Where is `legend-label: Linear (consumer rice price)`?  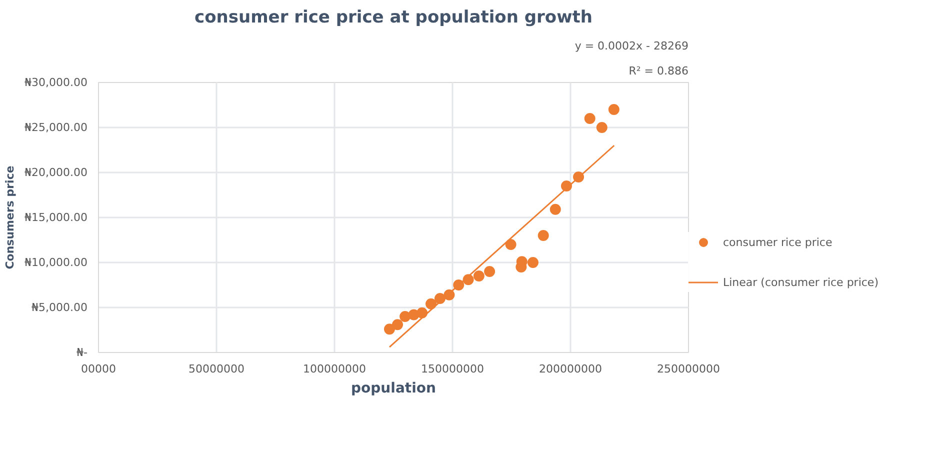
legend-label: Linear (consumer rice price) is located at coordinates (800, 282).